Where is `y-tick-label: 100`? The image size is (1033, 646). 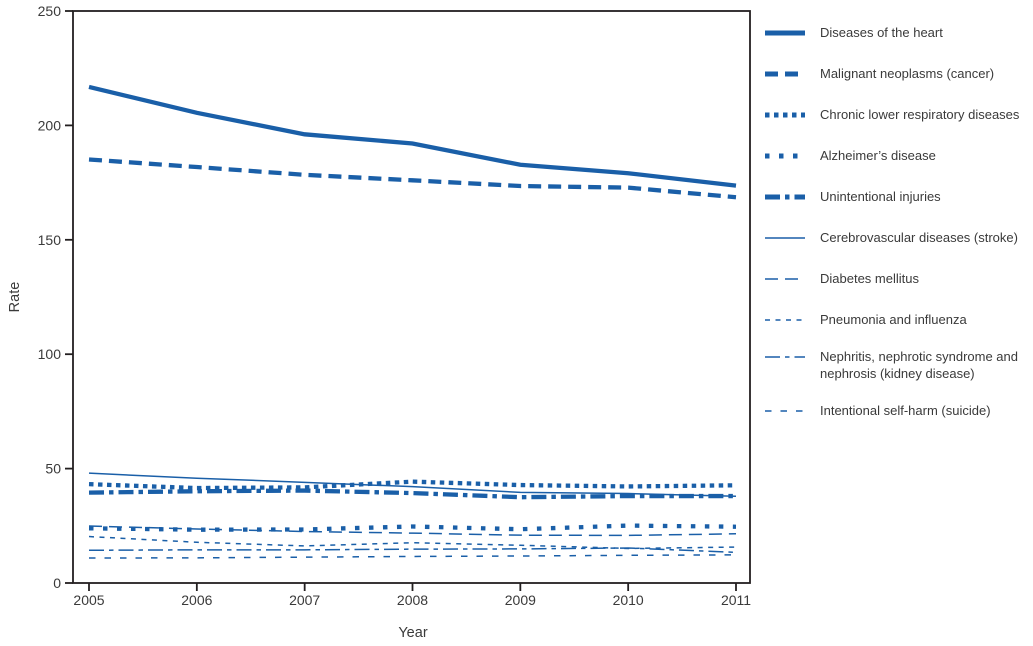
y-tick-label: 100 is located at coordinates (50, 354).